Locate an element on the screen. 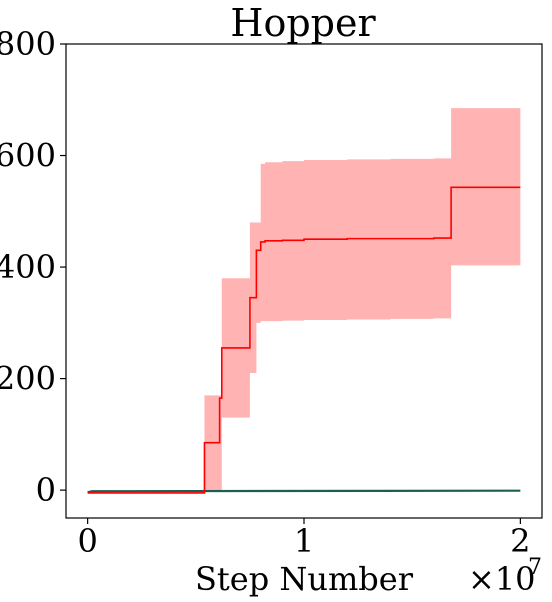 The image size is (552, 602). x-tick-label: 1 is located at coordinates (304, 541).